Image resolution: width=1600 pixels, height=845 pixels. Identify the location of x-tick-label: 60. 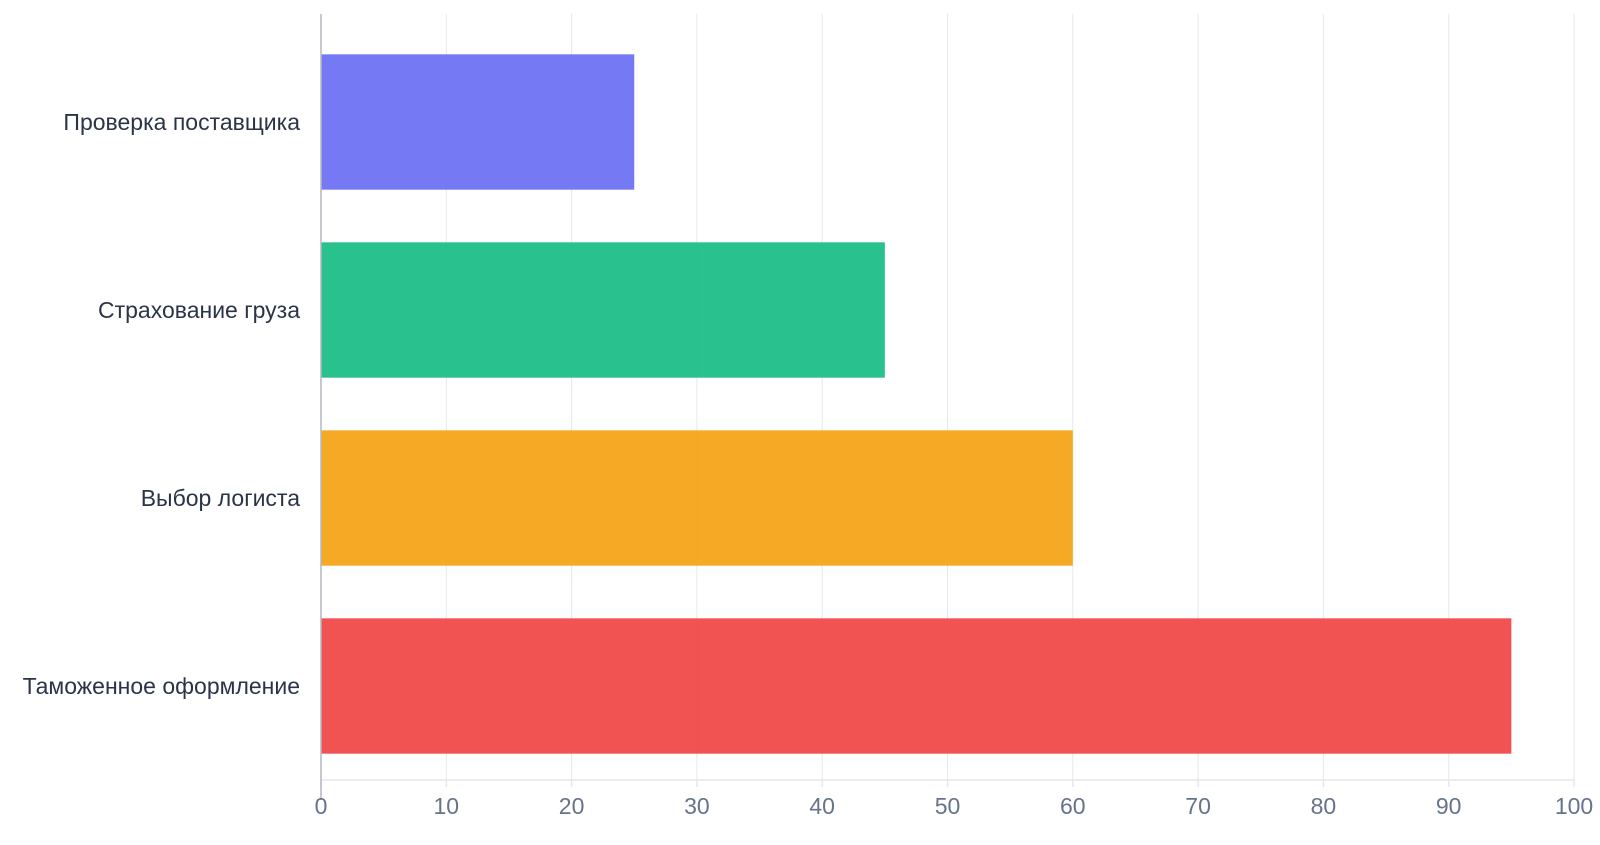
(1073, 806).